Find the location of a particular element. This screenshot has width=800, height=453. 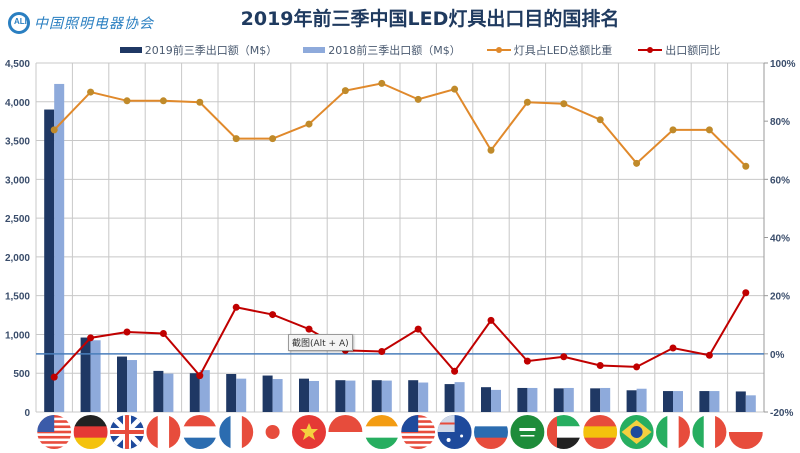

right-axis-tick: 100% is located at coordinates (783, 64).